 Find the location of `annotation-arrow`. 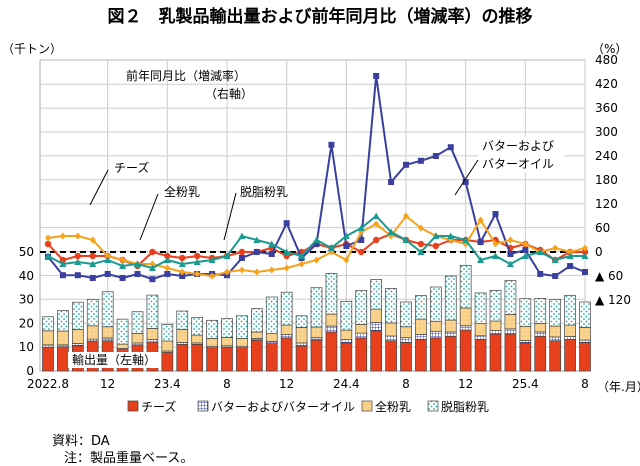

annotation-arrow is located at coordinates (99, 187).